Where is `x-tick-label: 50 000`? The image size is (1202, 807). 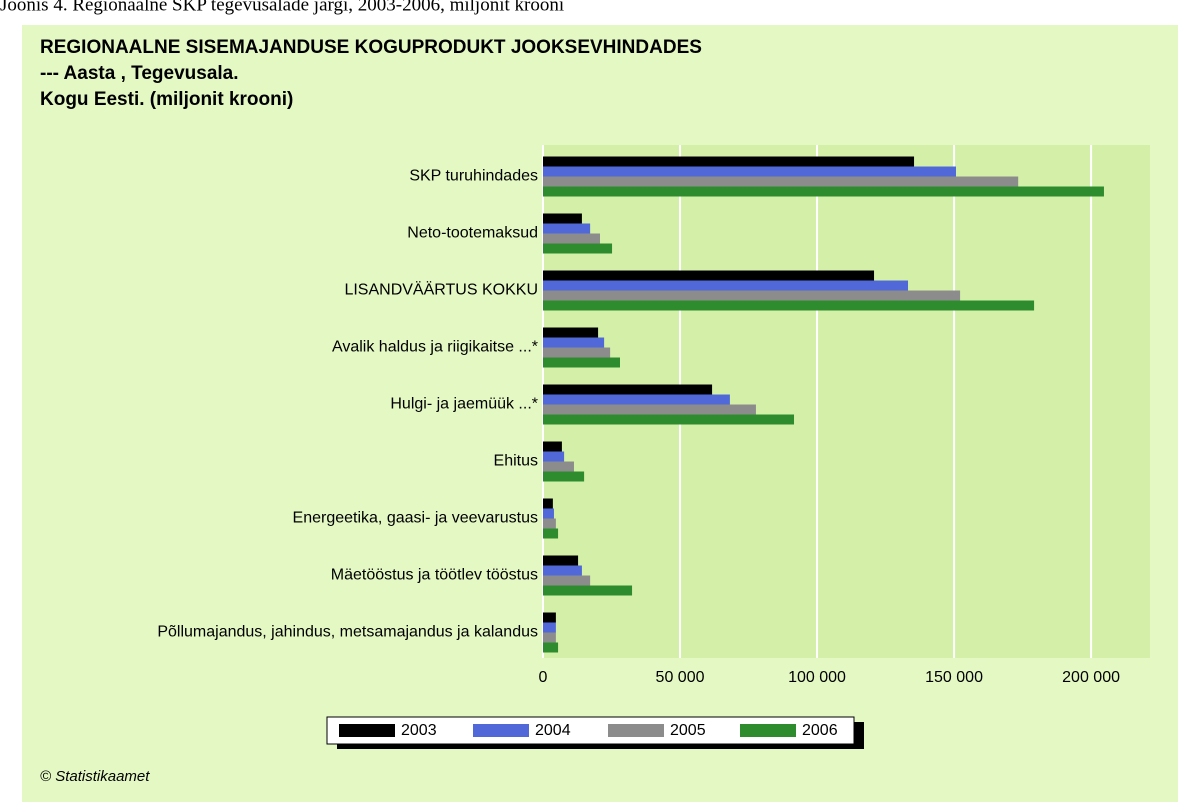 x-tick-label: 50 000 is located at coordinates (680, 677).